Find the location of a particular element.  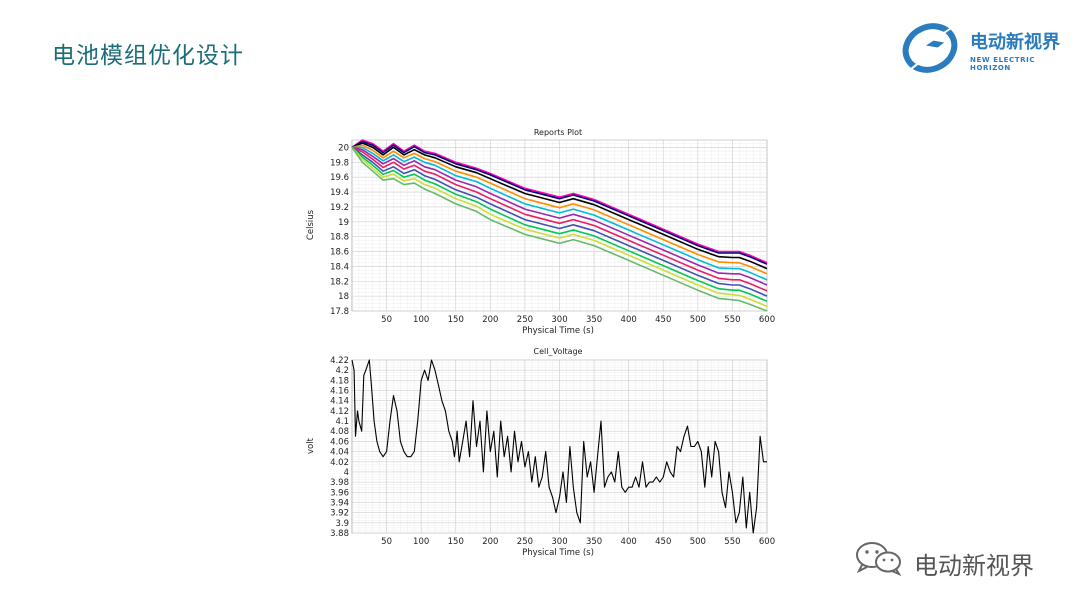

y-tick-label: 18.6 is located at coordinates (339, 253).